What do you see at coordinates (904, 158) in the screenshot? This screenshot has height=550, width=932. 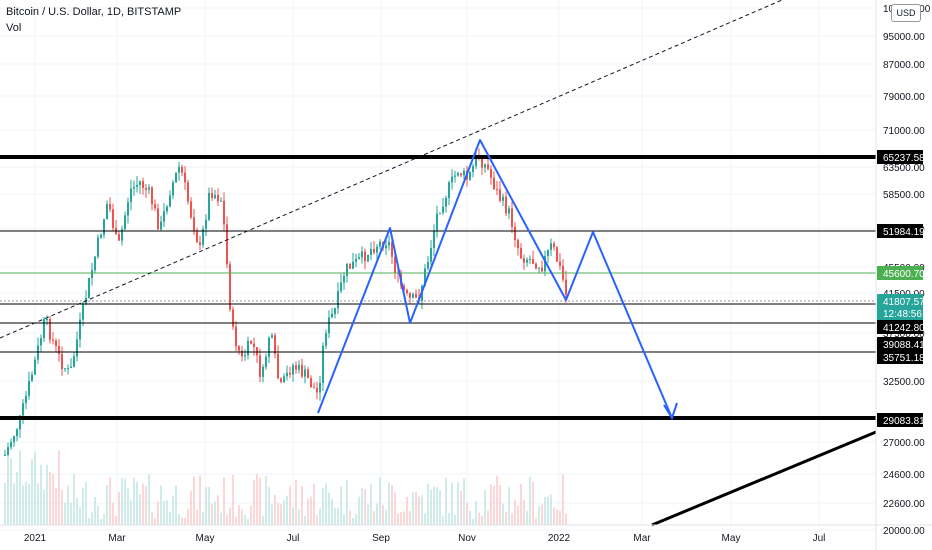 I see `price-label-value: 65237.58` at bounding box center [904, 158].